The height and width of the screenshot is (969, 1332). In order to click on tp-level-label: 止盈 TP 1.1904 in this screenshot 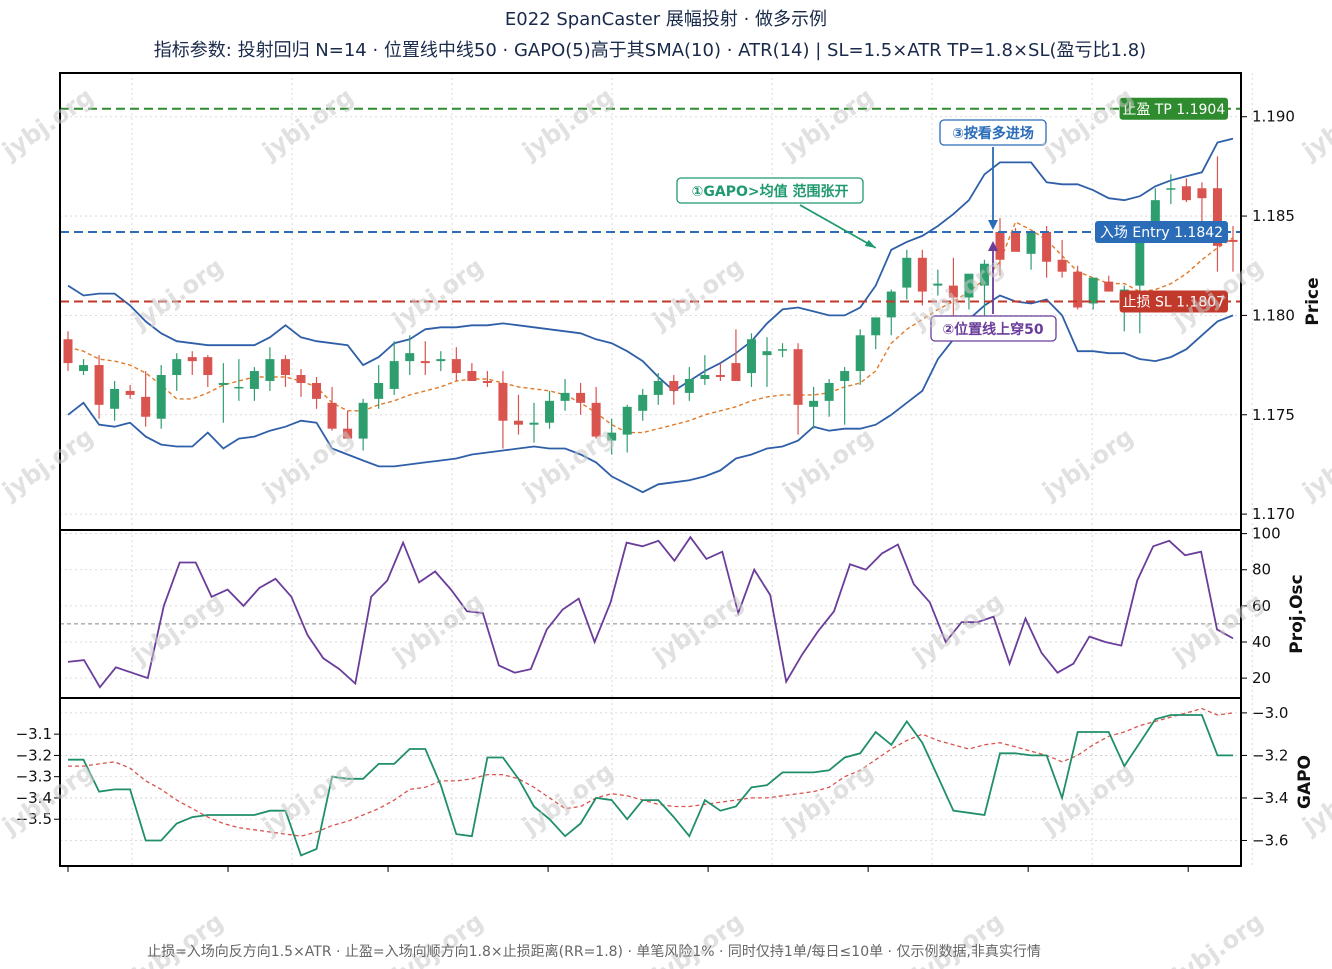, I will do `click(1173, 110)`.